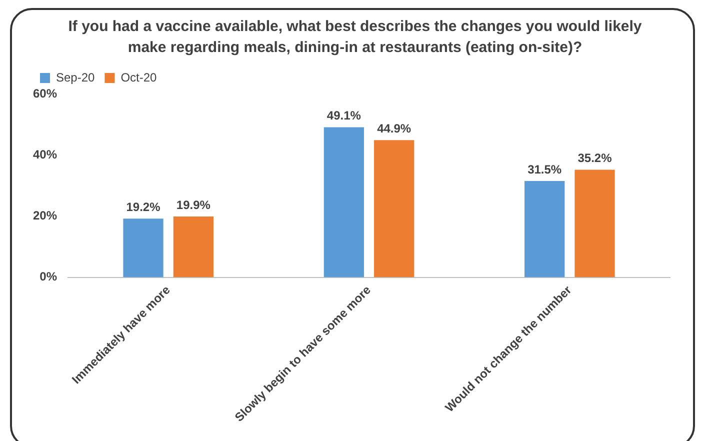 This screenshot has width=709, height=441. I want to click on chart-title: If you had a vaccine available, what best describes the changes you would likely make regarding meals, dining-in at restaurants (eating on-site)?, so click(355, 37).